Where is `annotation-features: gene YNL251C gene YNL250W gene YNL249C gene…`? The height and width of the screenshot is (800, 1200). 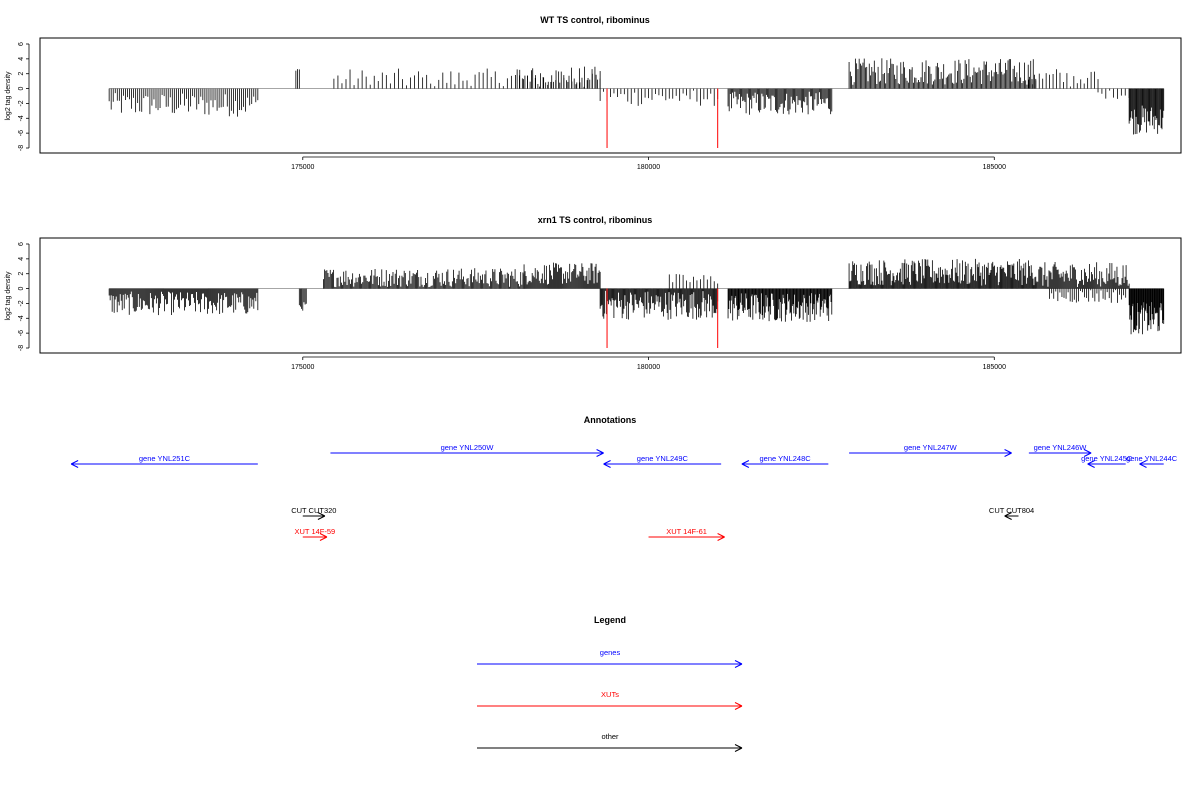
annotation-features: gene YNL251C gene YNL250W gene YNL249C gene… is located at coordinates (624, 492).